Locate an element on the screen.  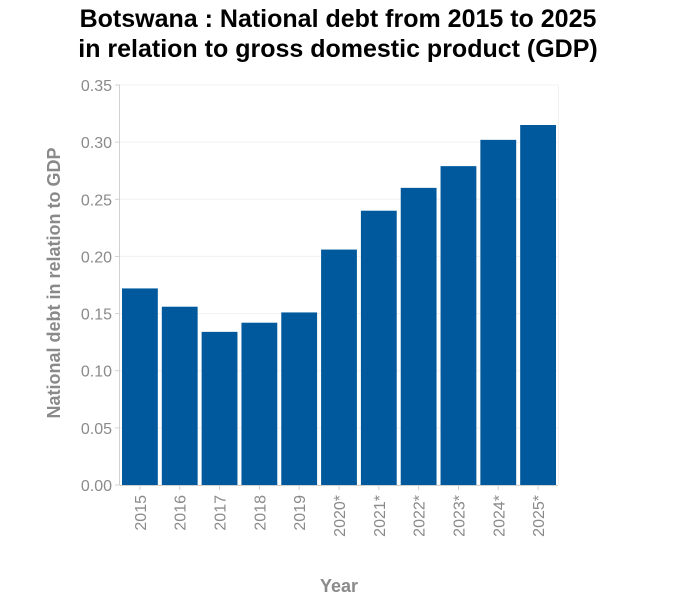
x-tick-label: 2025* is located at coordinates (539, 516).